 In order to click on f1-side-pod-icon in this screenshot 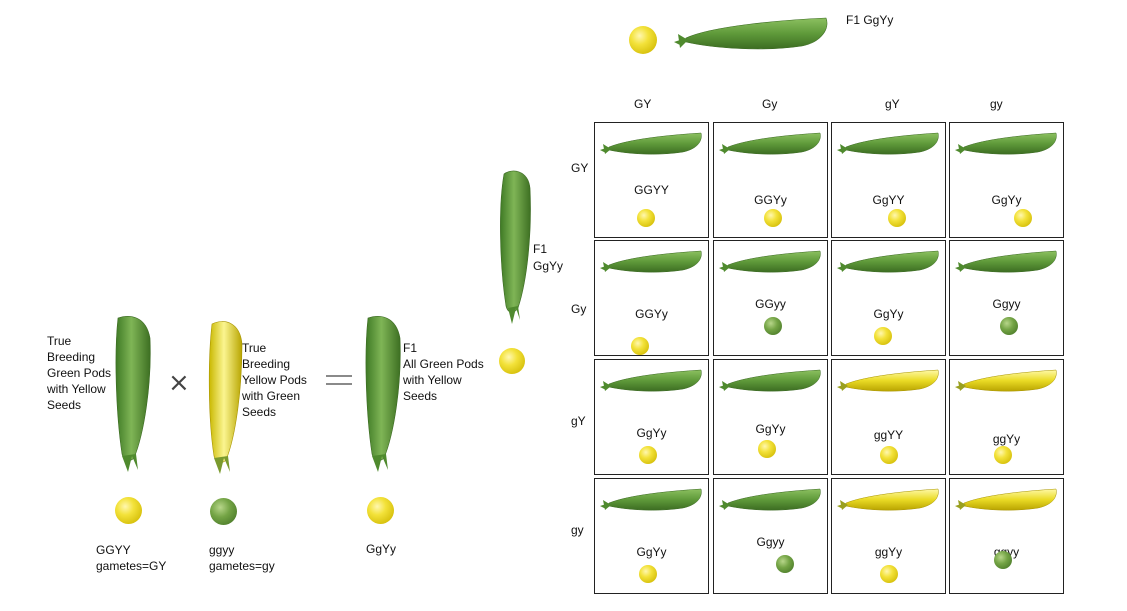, I will do `click(515, 247)`.